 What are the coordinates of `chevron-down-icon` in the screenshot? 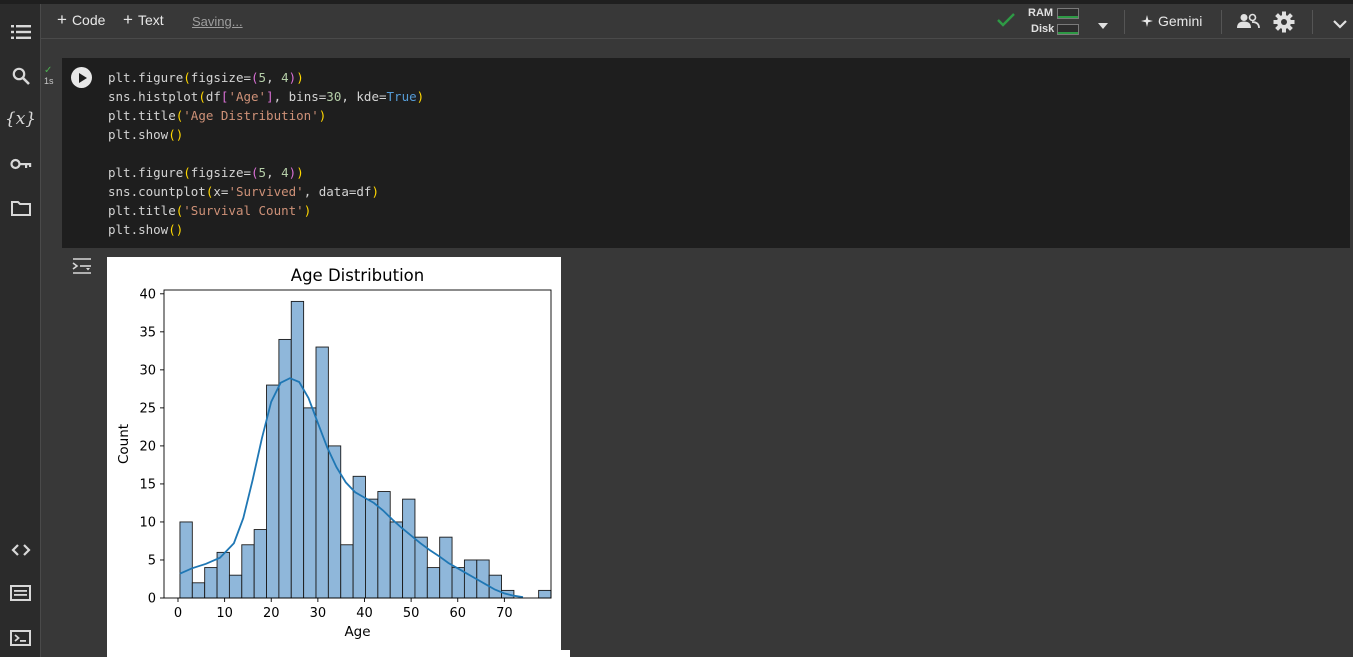 It's located at (1340, 25).